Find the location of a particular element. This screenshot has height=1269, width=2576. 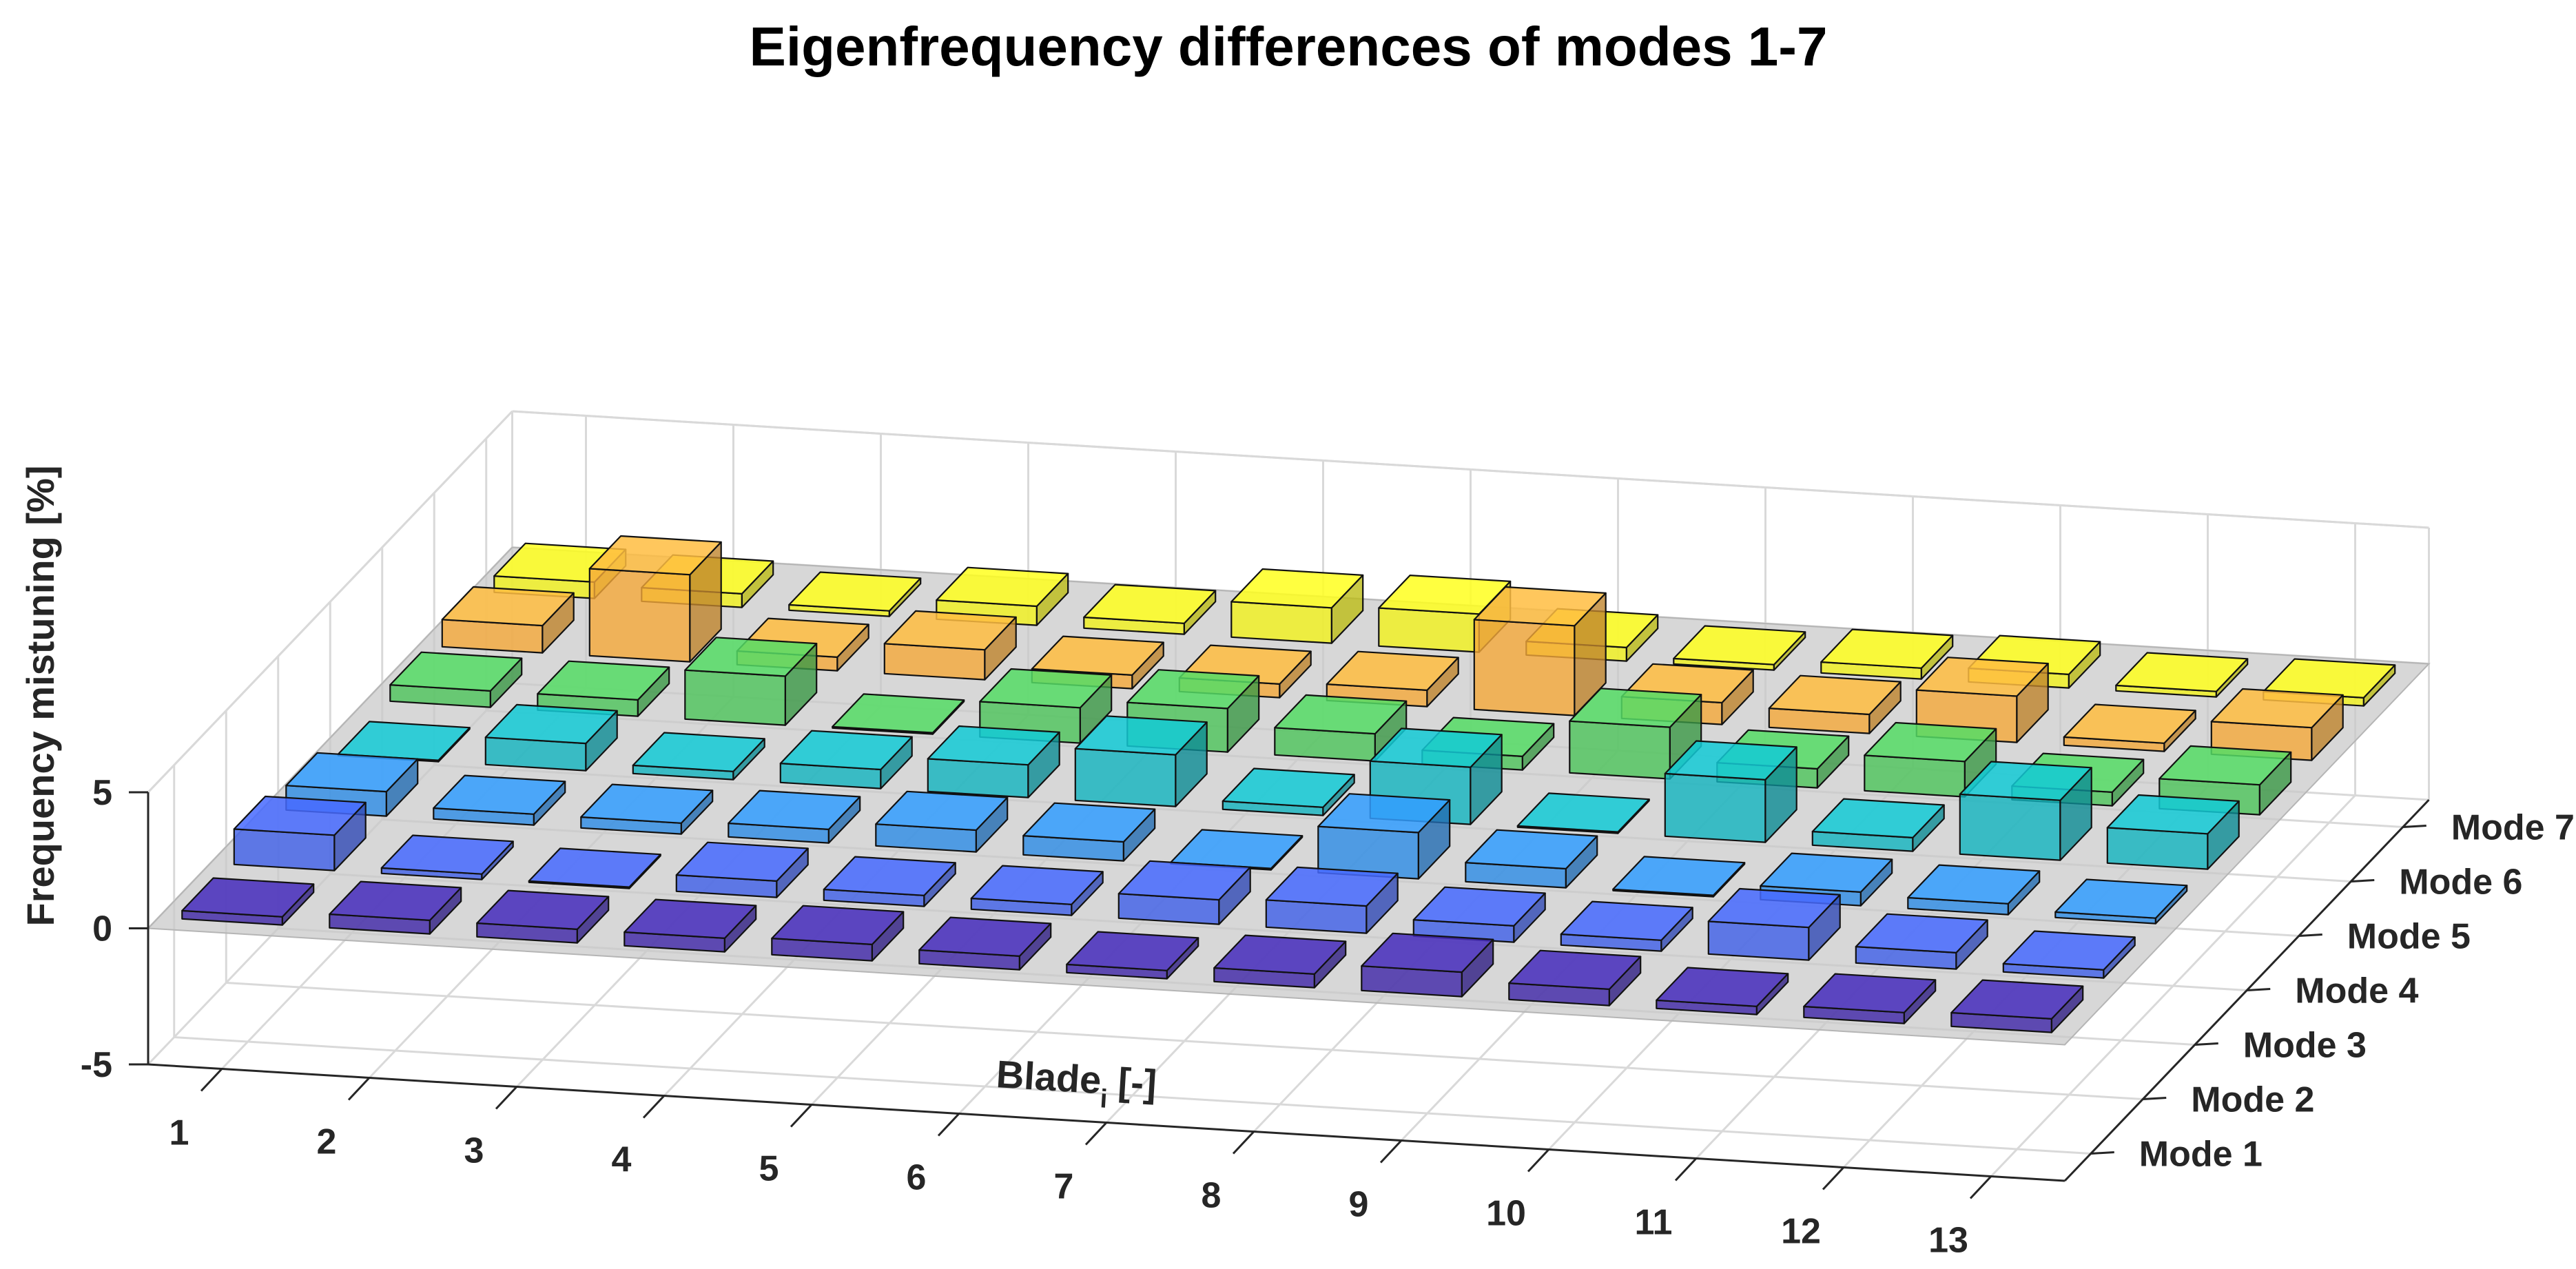

y-tick-label: Mode 6 is located at coordinates (2460, 882).